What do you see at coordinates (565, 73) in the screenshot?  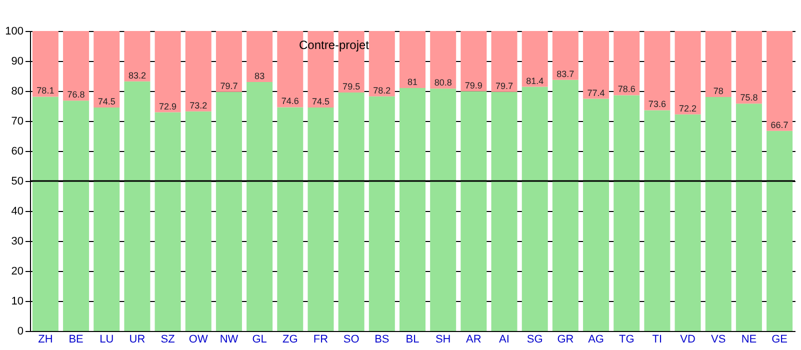 I see `data-label: 83.7` at bounding box center [565, 73].